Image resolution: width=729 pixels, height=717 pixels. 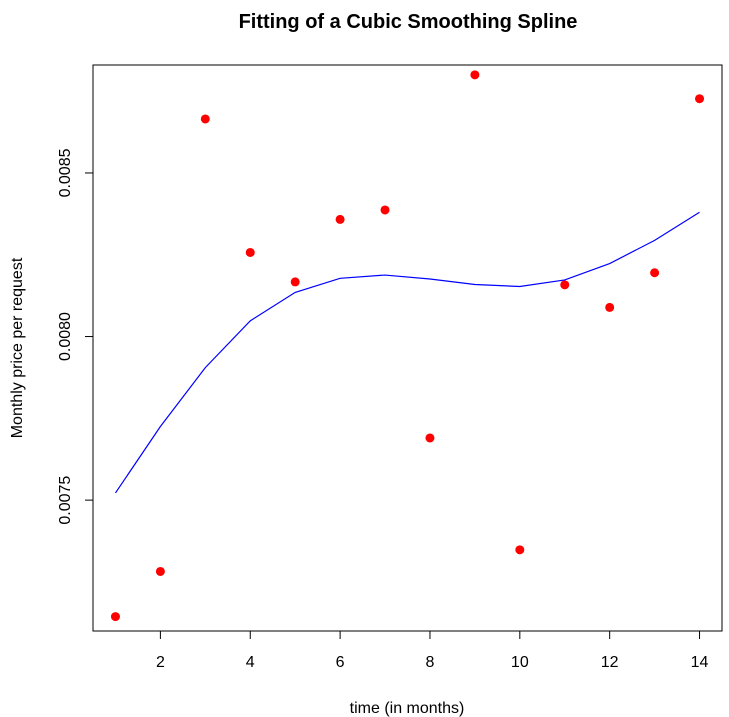 I want to click on y-axis-label: Monthly price per request, so click(x=17, y=347).